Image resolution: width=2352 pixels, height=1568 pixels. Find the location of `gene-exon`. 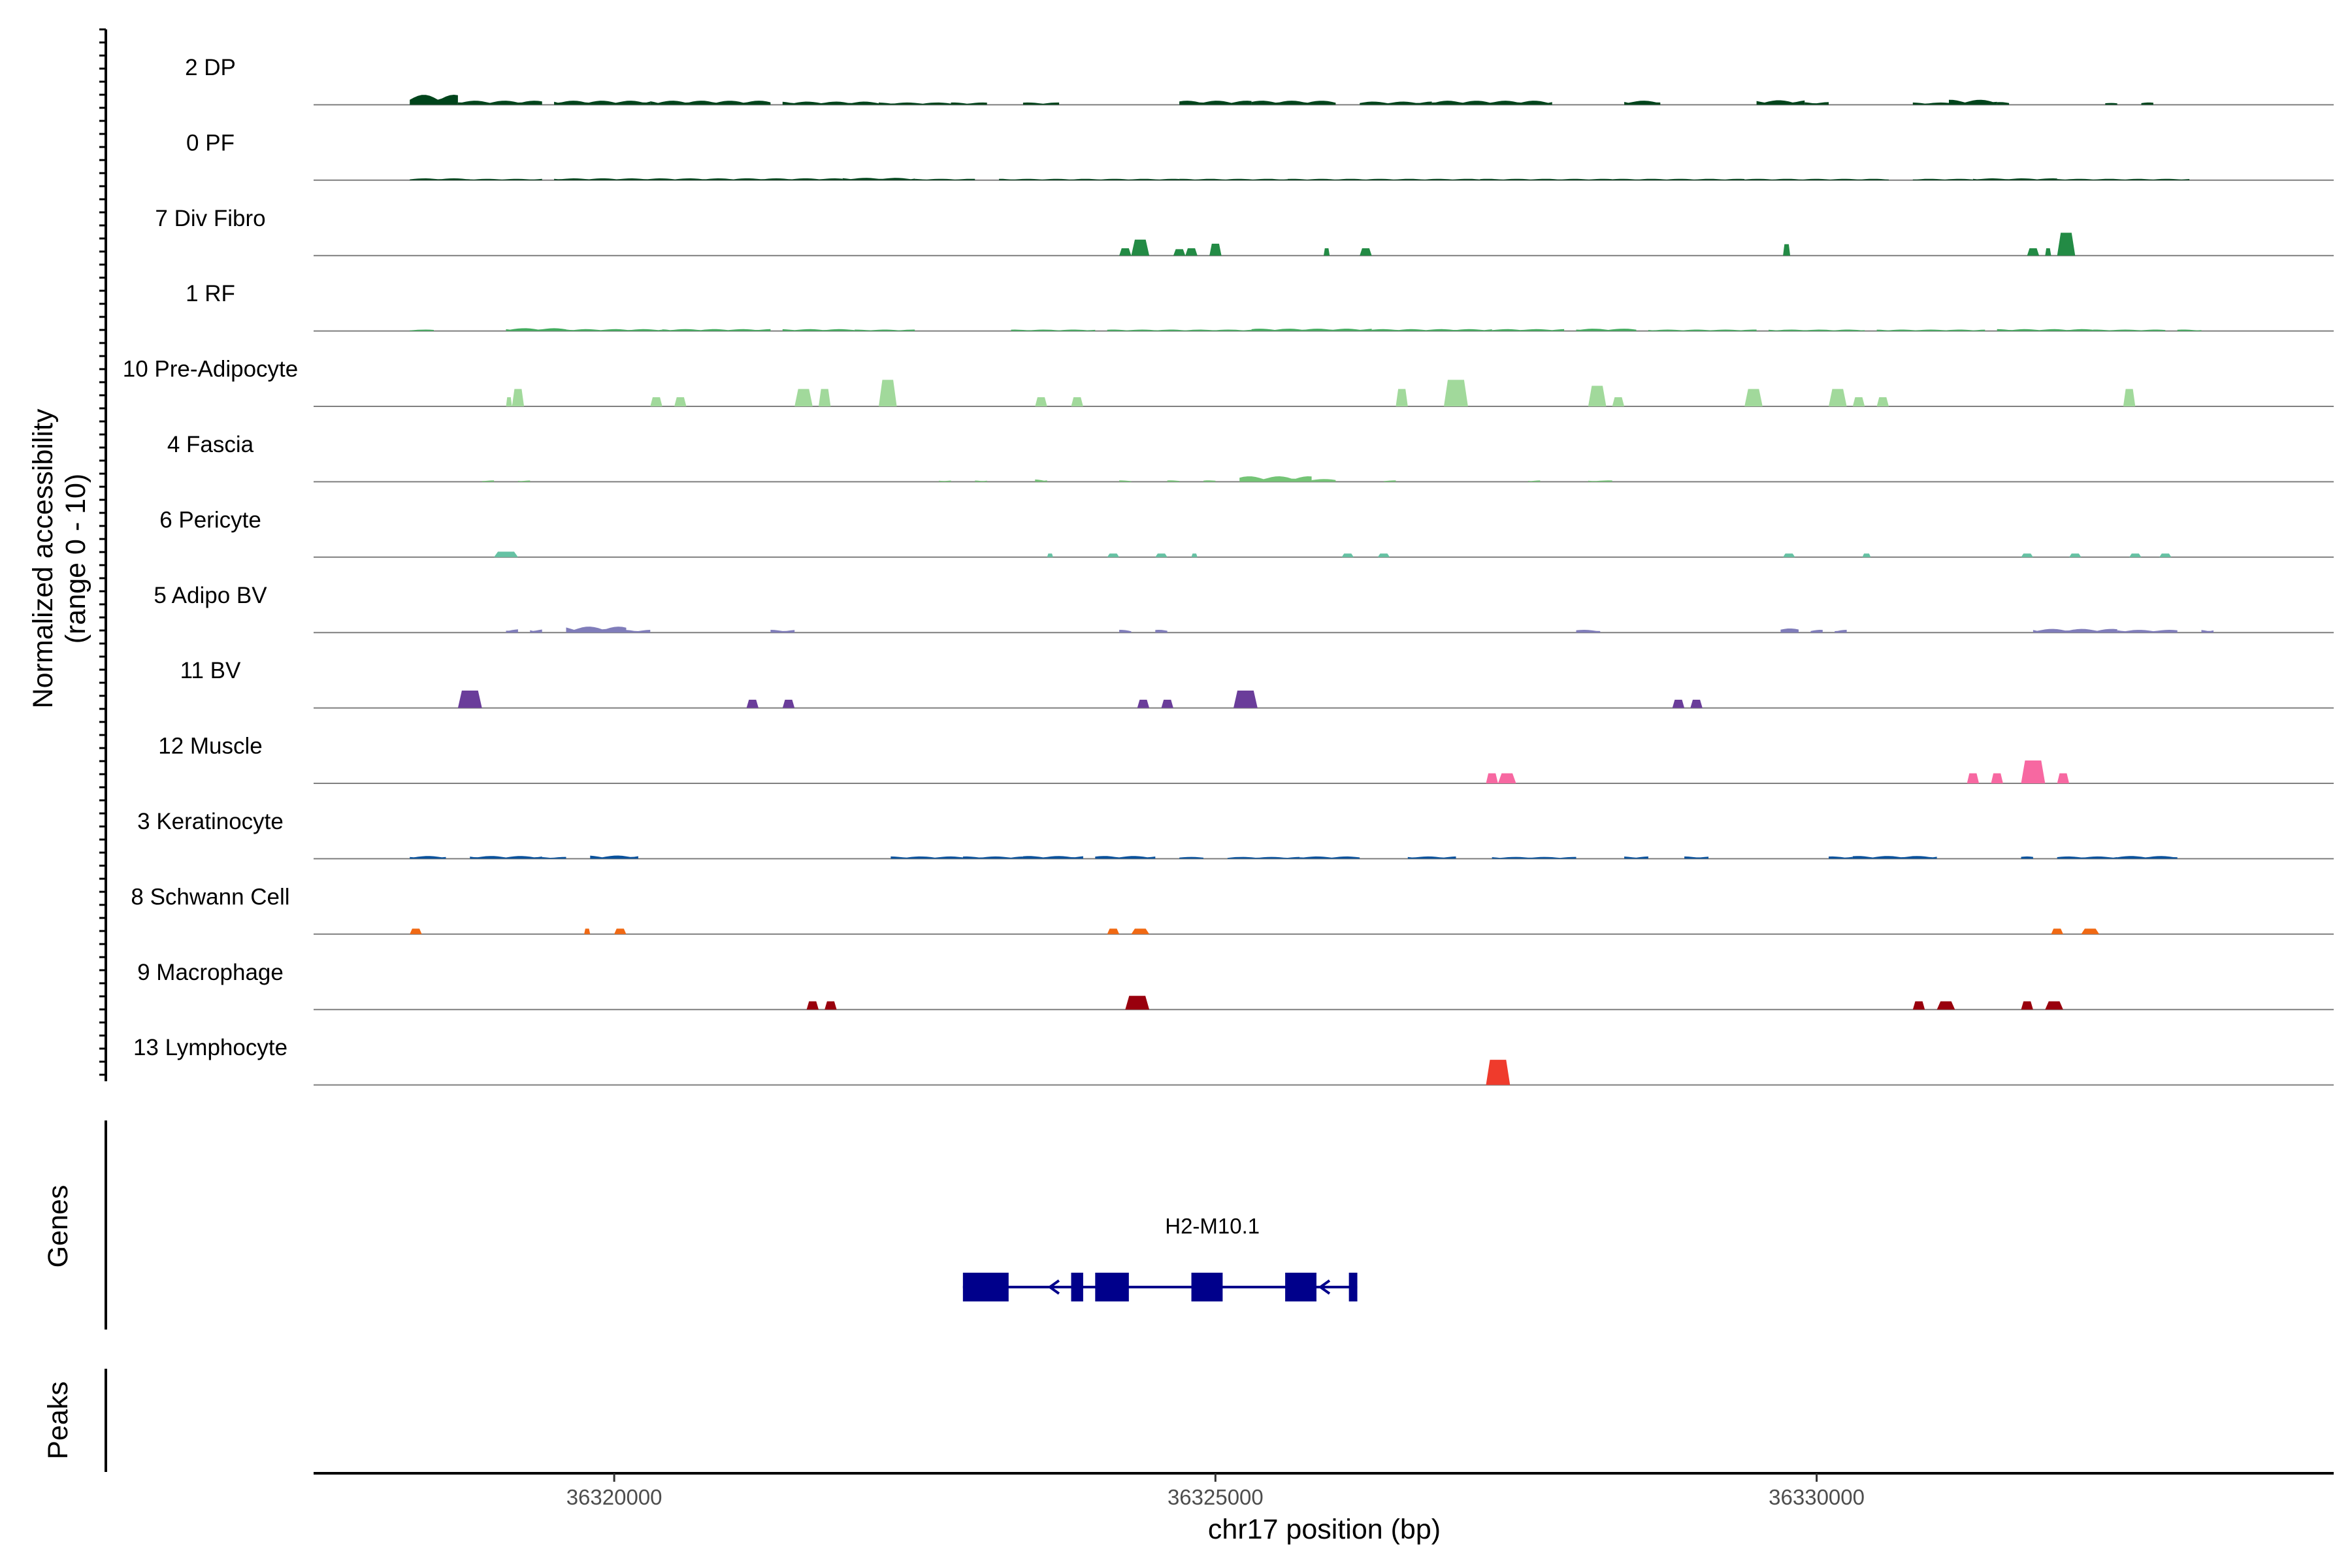

gene-exon is located at coordinates (1353, 1287).